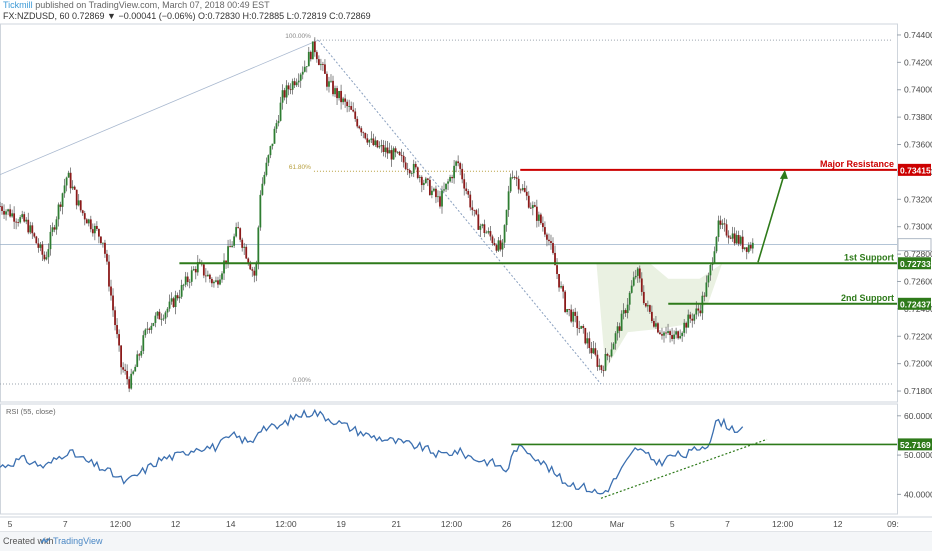 This screenshot has width=932, height=551. What do you see at coordinates (915, 444) in the screenshot?
I see `rsi-level-box` at bounding box center [915, 444].